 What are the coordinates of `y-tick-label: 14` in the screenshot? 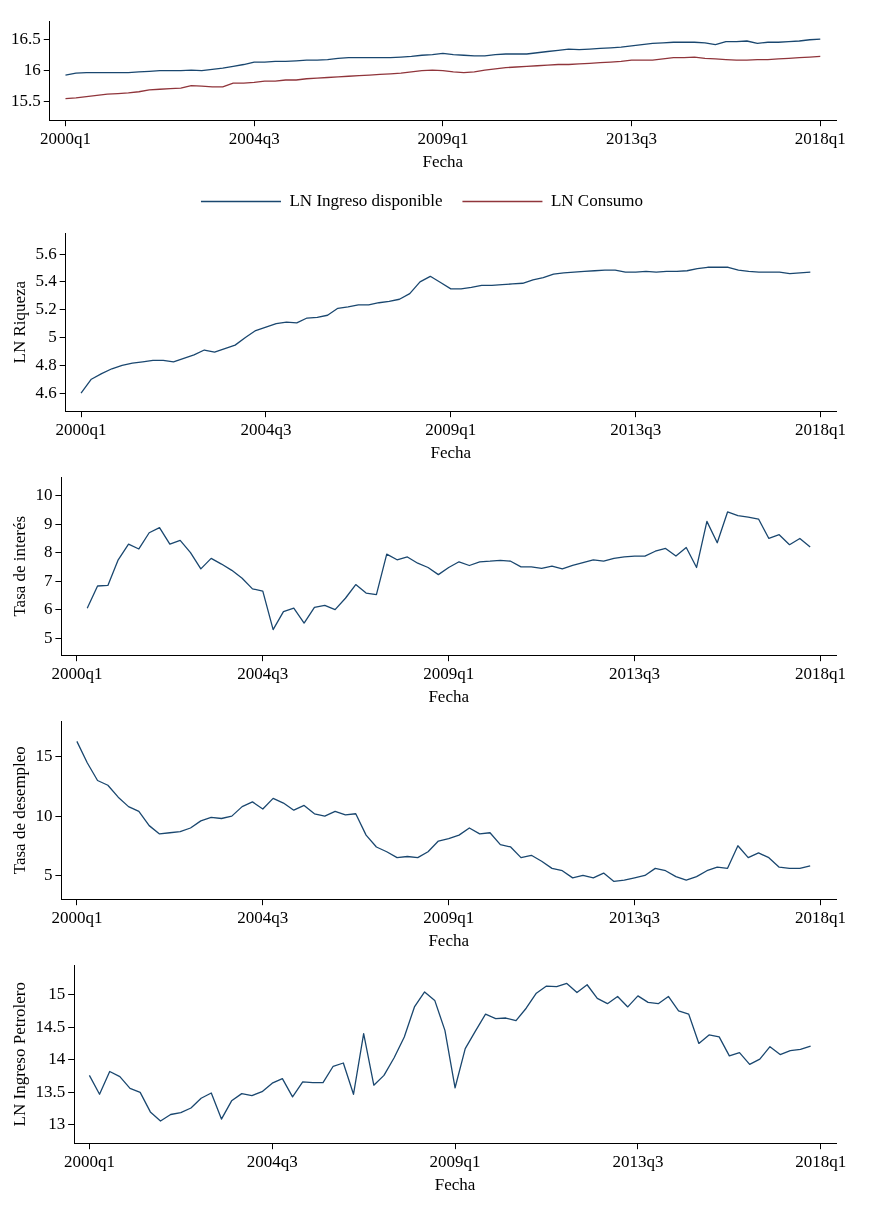 It's located at (57, 1059).